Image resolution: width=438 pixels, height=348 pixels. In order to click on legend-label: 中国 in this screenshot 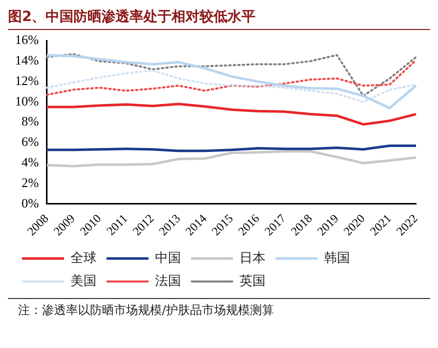, I will do `click(168, 258)`.